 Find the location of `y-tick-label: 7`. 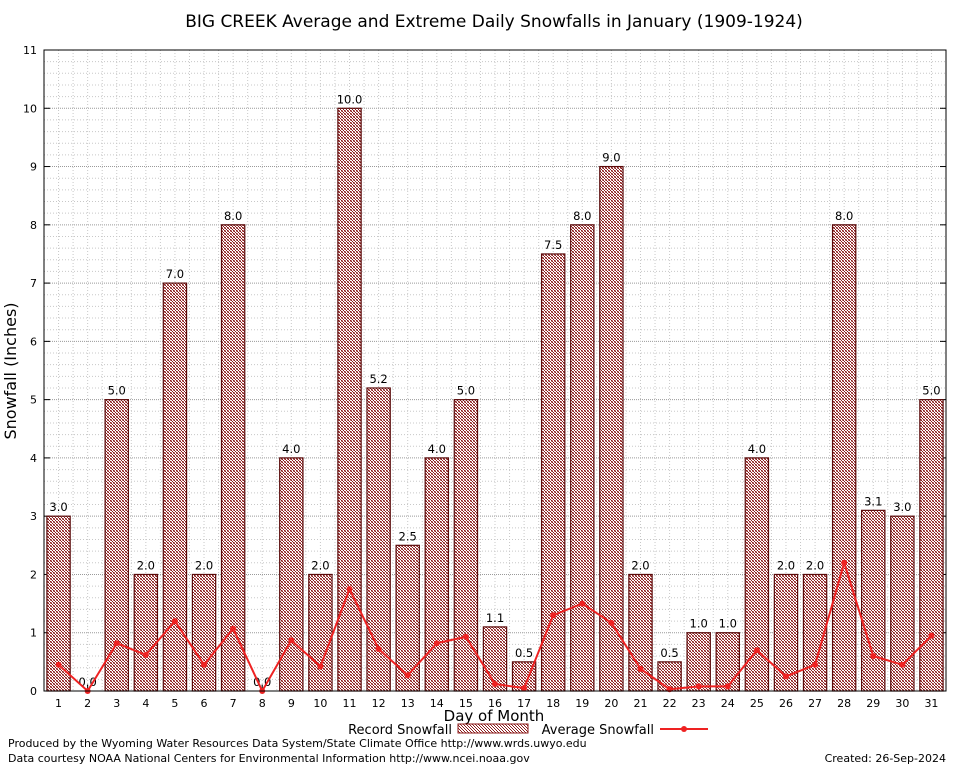

y-tick-label: 7 is located at coordinates (33, 283).